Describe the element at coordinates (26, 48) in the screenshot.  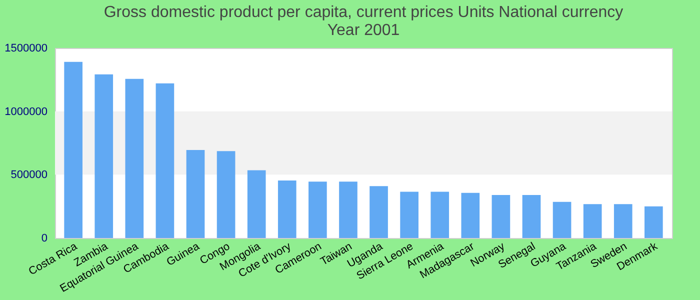
I see `y-tick-label: 1500000` at that location.